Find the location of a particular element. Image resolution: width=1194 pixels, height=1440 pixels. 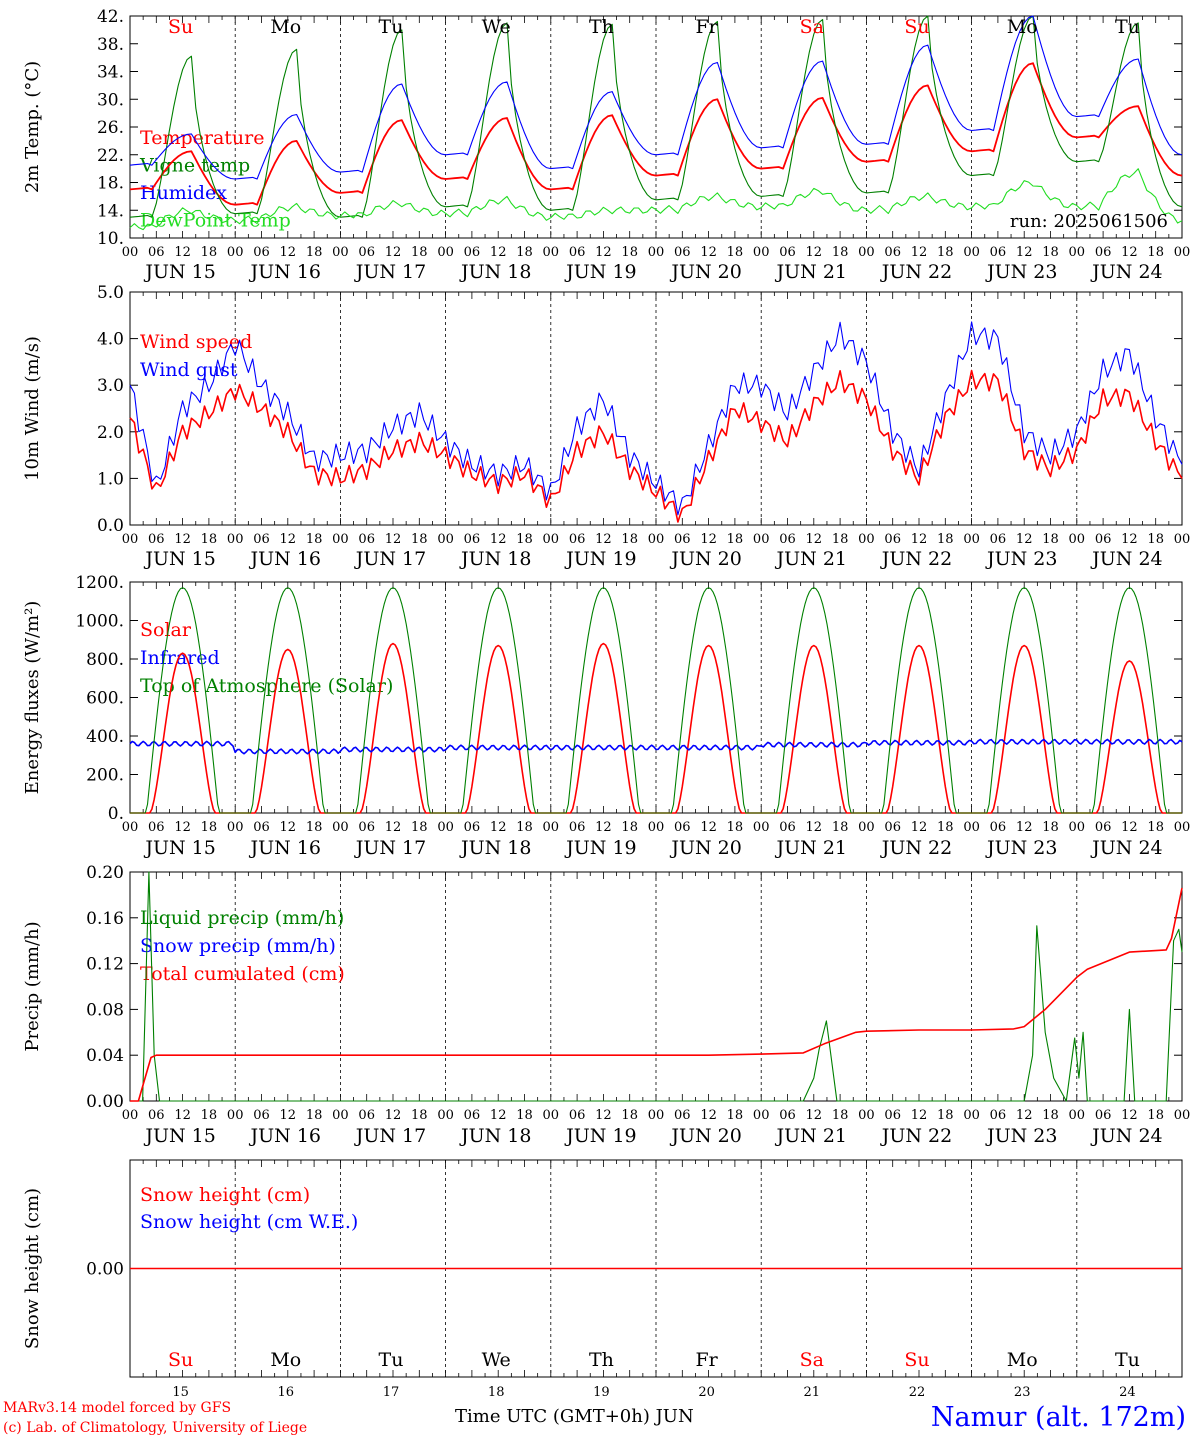

snow-ylabel: Snow height (cm) is located at coordinates (32, 1268).